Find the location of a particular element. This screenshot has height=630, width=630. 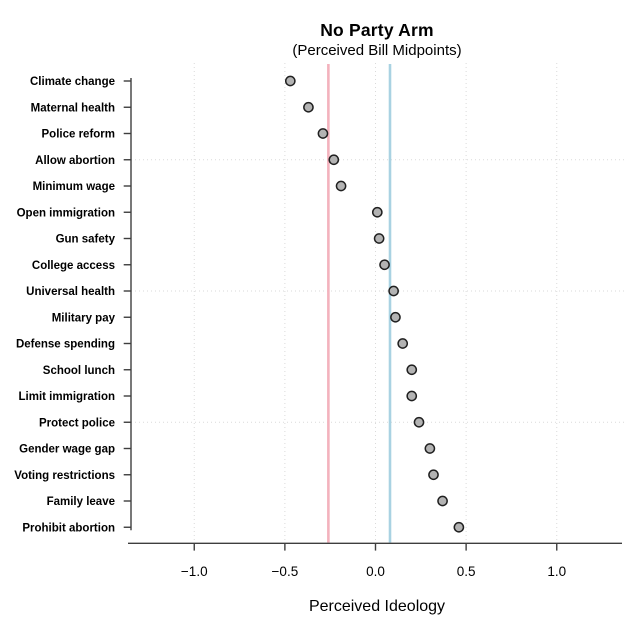

category-label: College access is located at coordinates (73, 266).